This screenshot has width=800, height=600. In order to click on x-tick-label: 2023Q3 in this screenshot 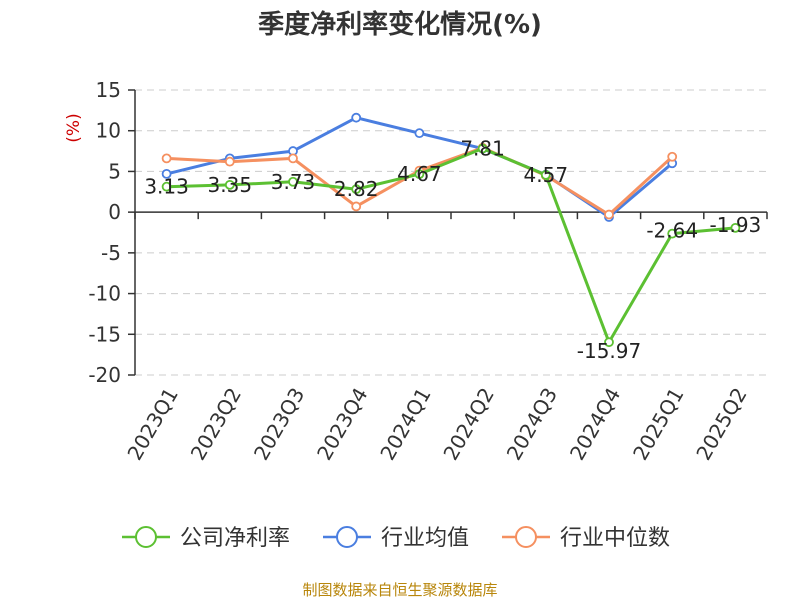, I will do `click(279, 424)`.